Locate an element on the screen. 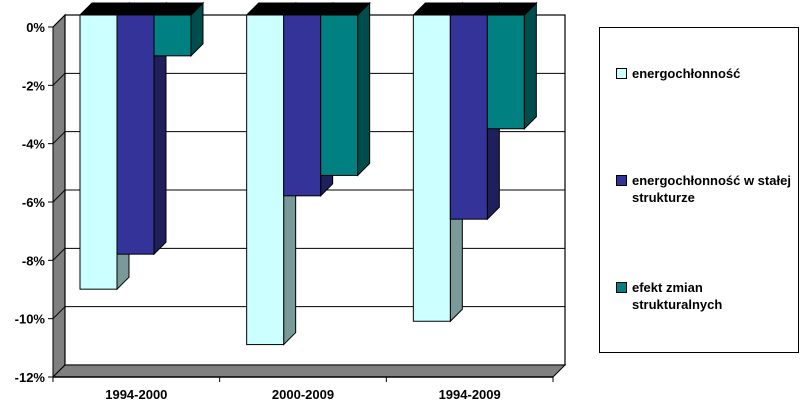 The height and width of the screenshot is (420, 805). legend-label: energochłonność w stałej strukturze is located at coordinates (711, 189).